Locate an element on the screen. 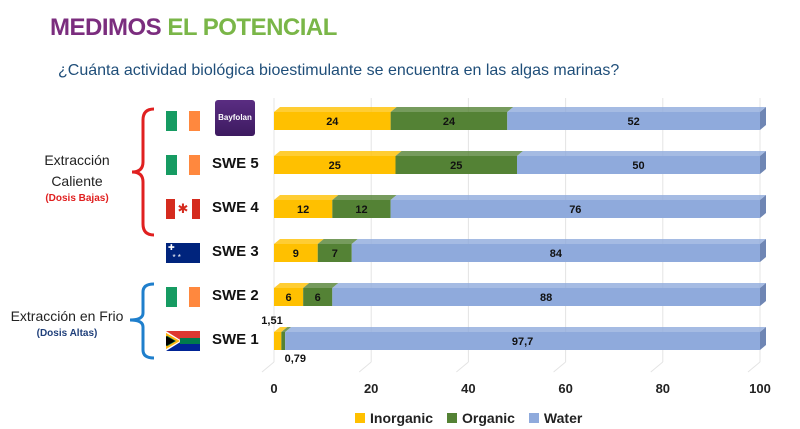 The image size is (800, 429). data-label: 1,51 is located at coordinates (271, 321).